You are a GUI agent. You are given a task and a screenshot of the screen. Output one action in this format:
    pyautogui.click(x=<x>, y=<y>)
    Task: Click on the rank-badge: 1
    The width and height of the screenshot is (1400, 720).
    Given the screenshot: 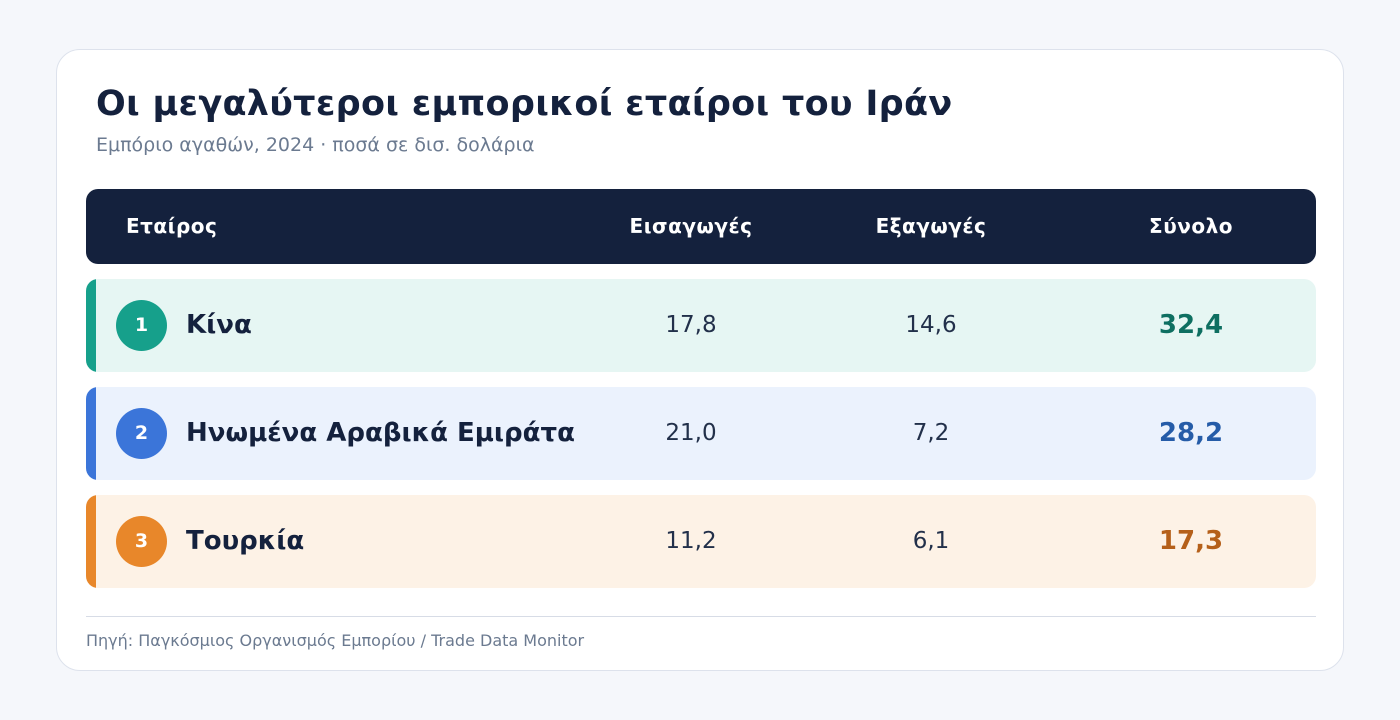 What is the action you would take?
    pyautogui.click(x=141, y=325)
    